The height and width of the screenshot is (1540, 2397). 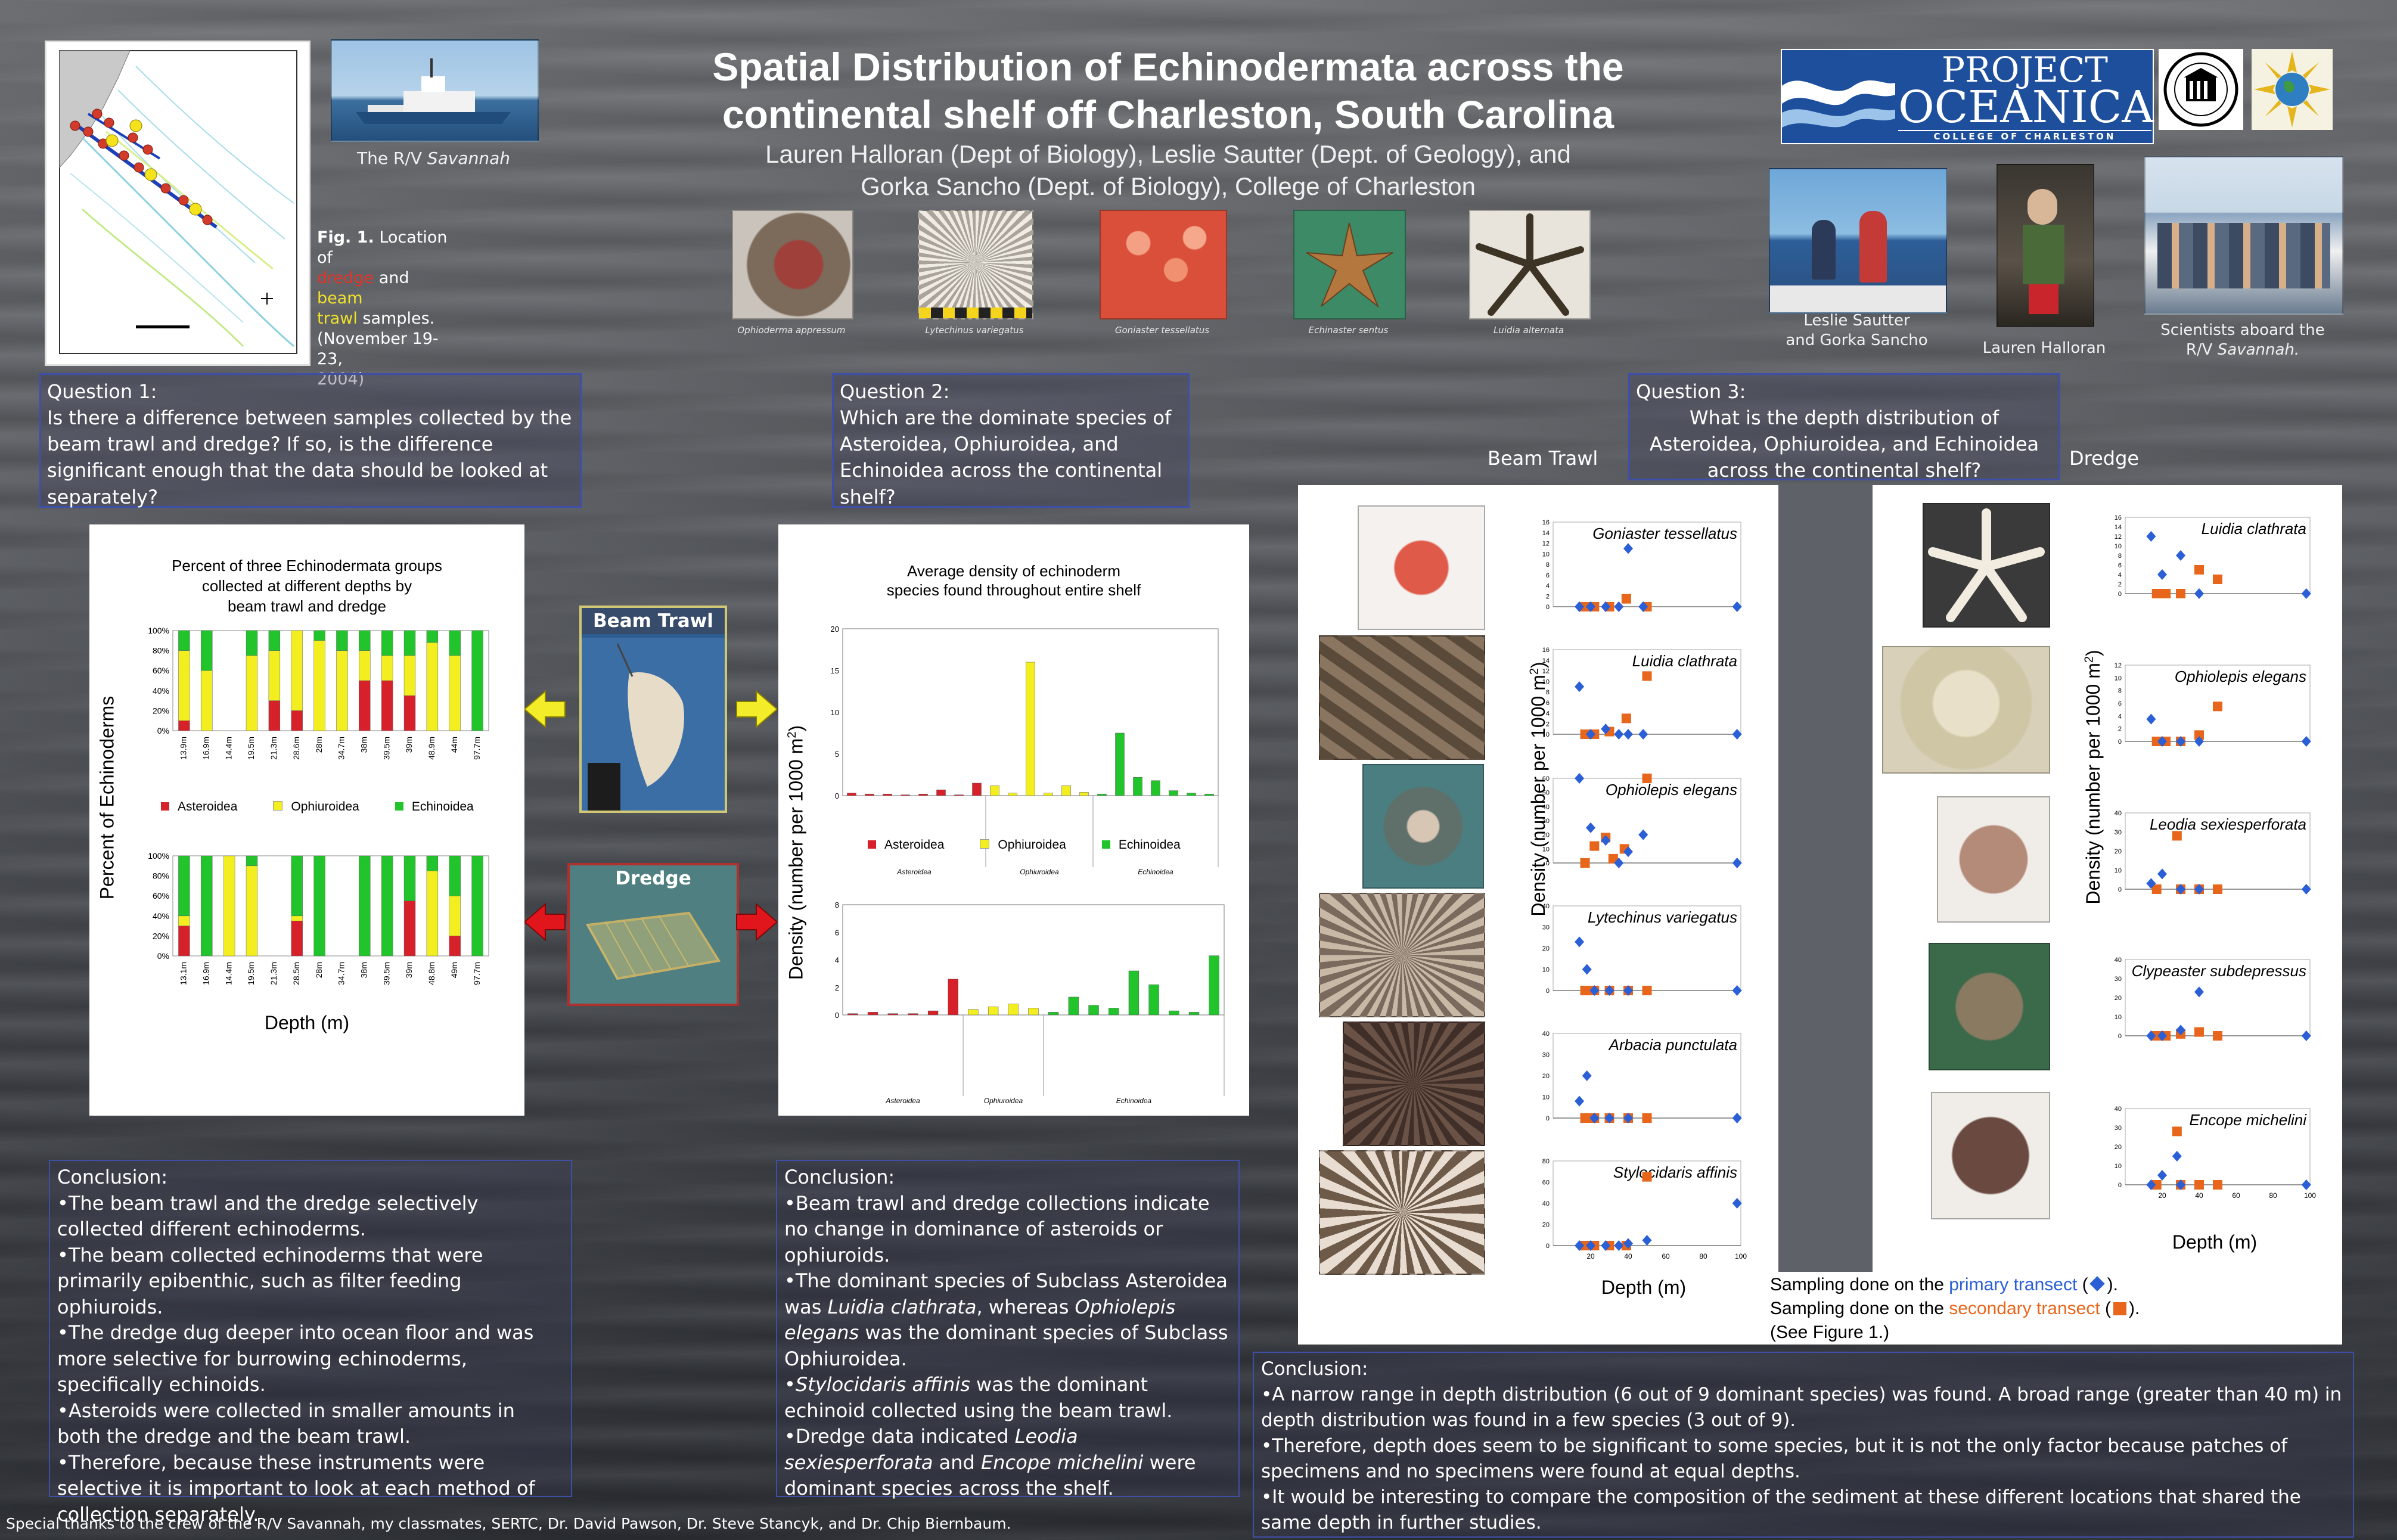 What do you see at coordinates (1684, 661) in the screenshot?
I see `fig3-species-name: Luidia clathrata` at bounding box center [1684, 661].